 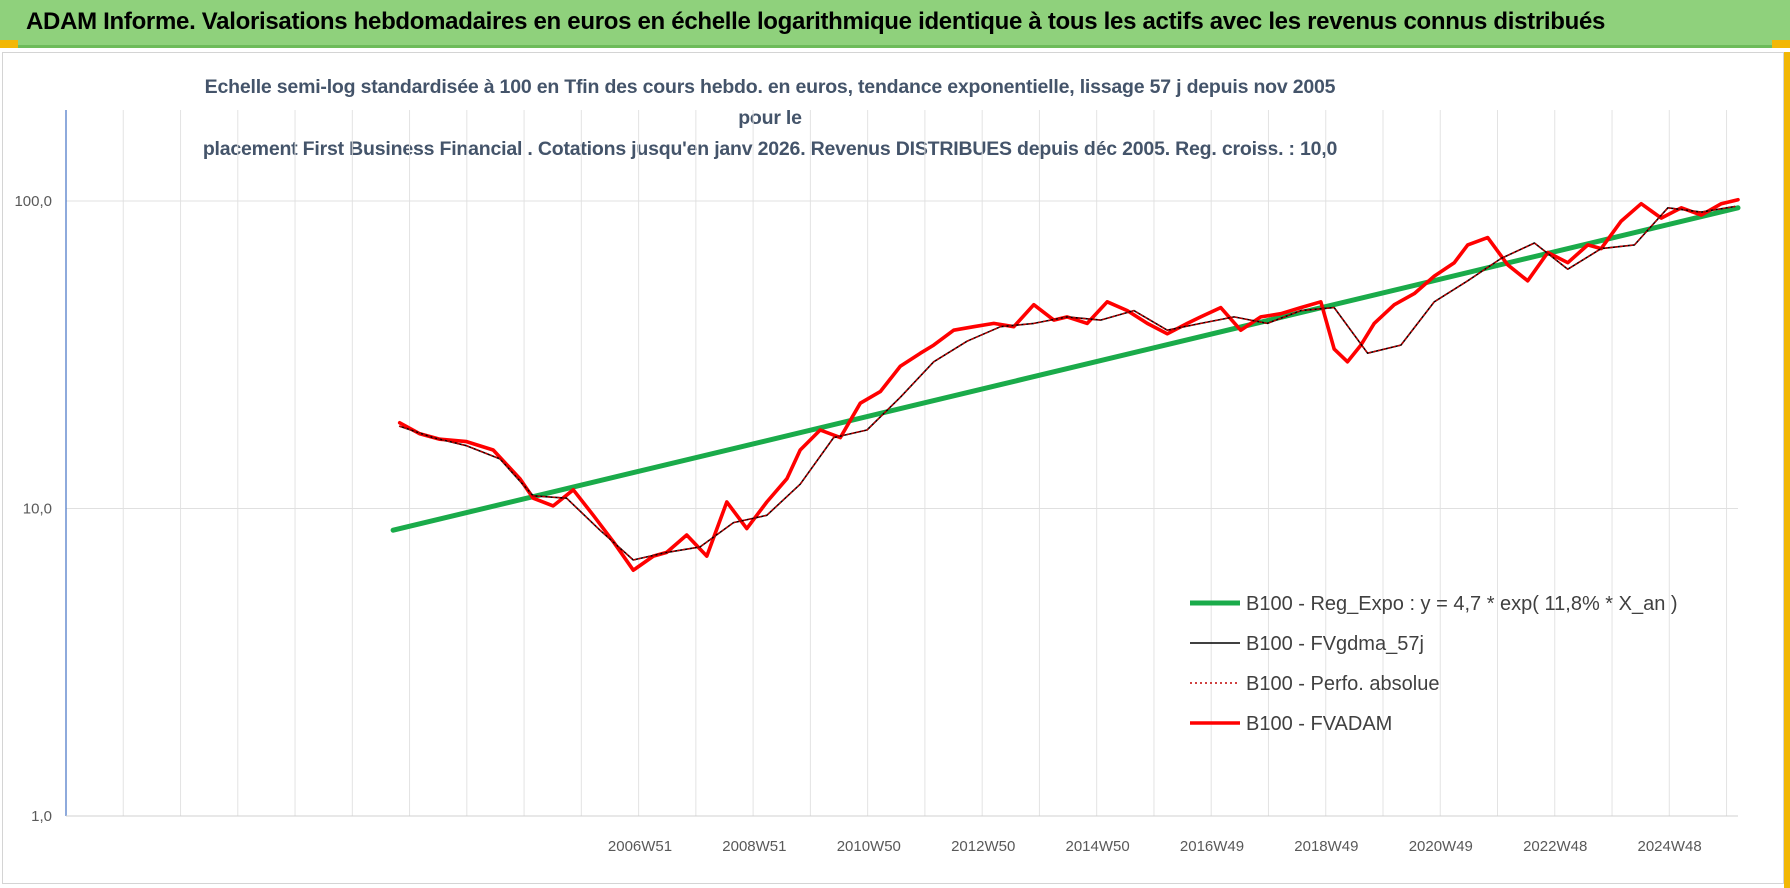 I want to click on legend-absolute-label: B100 - Perfo. absolue, so click(x=1342, y=684).